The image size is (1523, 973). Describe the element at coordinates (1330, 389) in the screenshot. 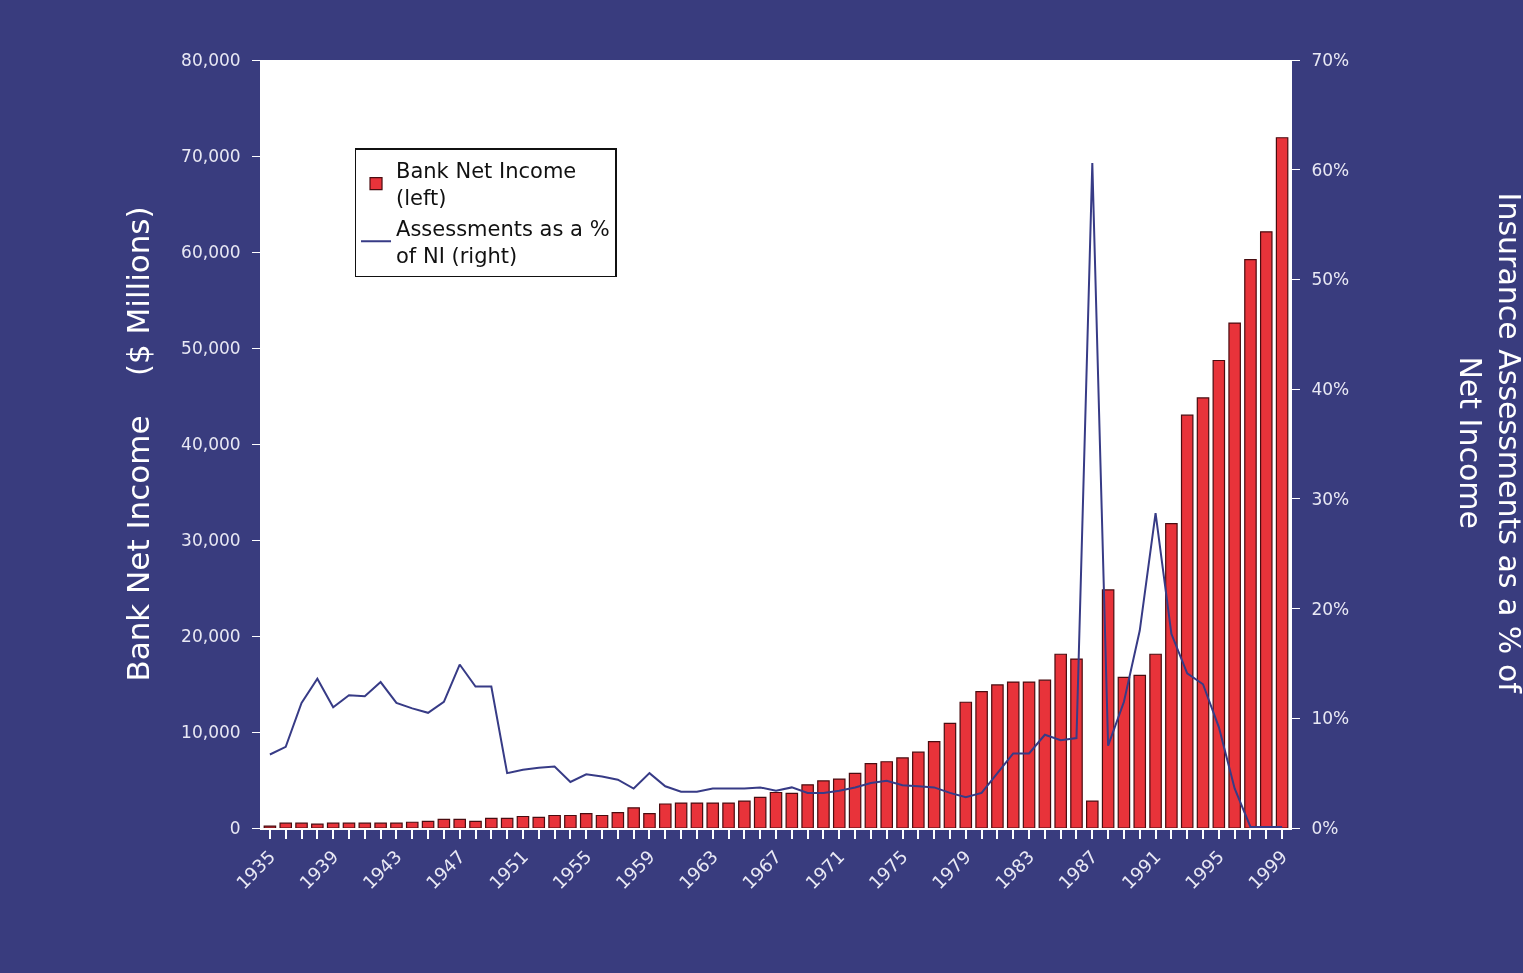

I see `y2-tick-label: 40%` at that location.